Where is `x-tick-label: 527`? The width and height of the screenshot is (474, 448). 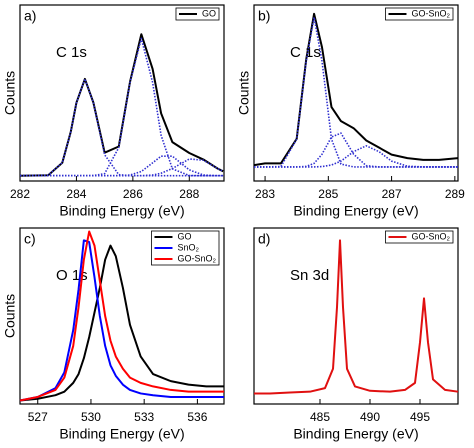
x-tick-label: 527 is located at coordinates (38, 417).